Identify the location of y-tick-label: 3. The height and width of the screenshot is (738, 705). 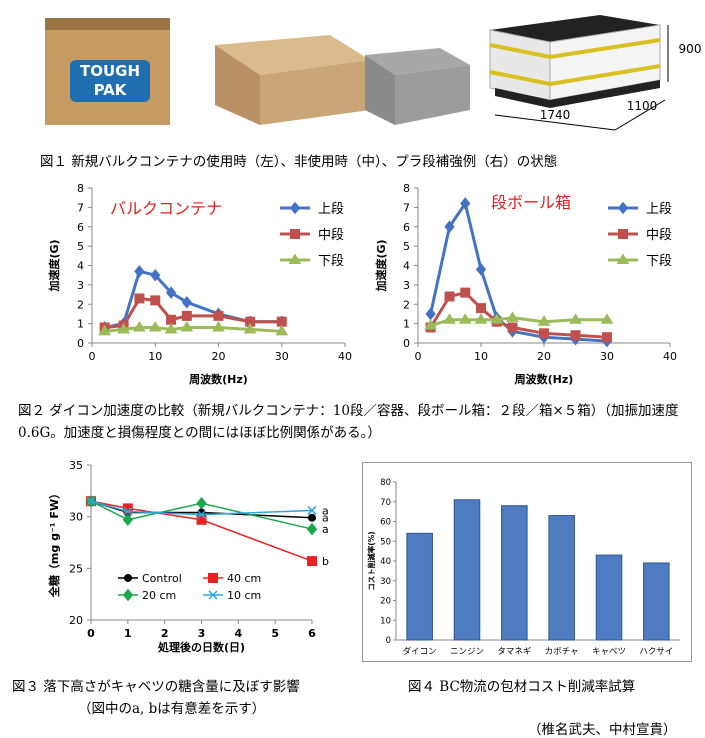
(80, 285).